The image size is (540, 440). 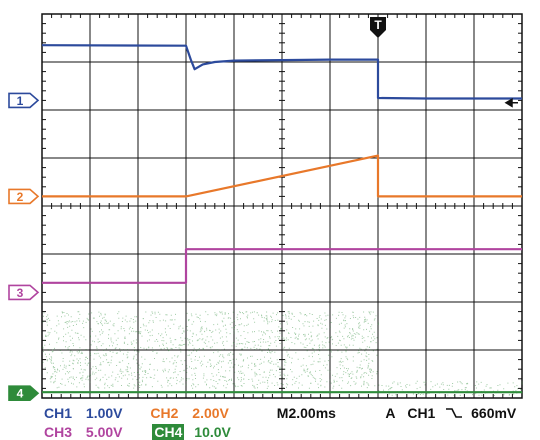 What do you see at coordinates (421, 413) in the screenshot?
I see `trigger-source: CH1` at bounding box center [421, 413].